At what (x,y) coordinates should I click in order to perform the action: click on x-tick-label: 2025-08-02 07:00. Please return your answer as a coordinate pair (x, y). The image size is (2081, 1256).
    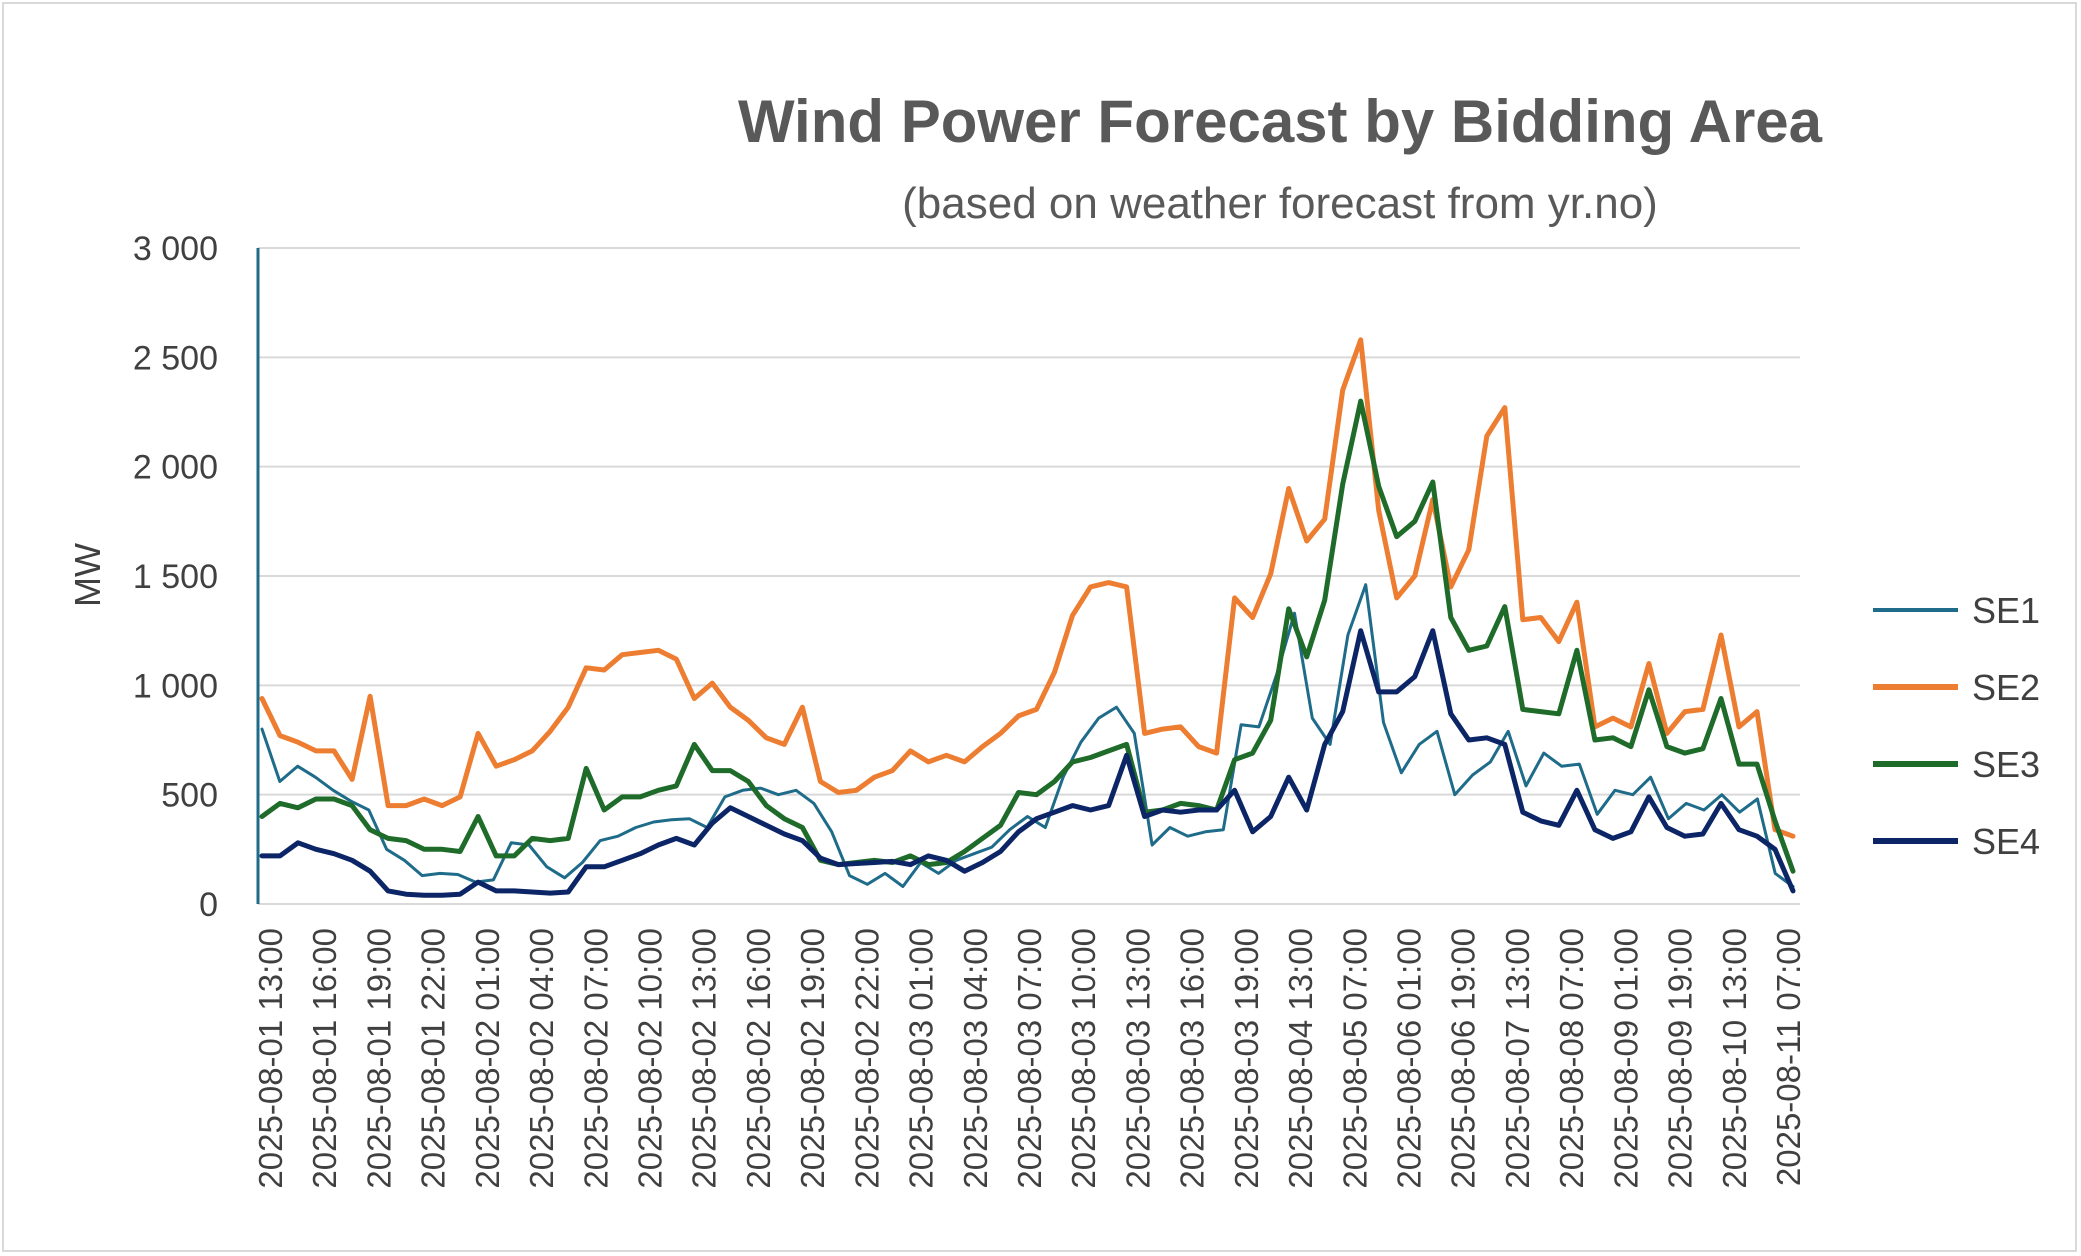
    Looking at the image, I should click on (595, 1058).